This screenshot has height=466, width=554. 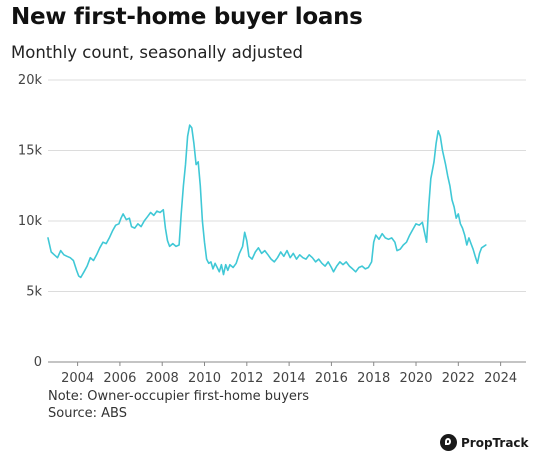 What do you see at coordinates (331, 378) in the screenshot?
I see `x-tick-label: 2016` at bounding box center [331, 378].